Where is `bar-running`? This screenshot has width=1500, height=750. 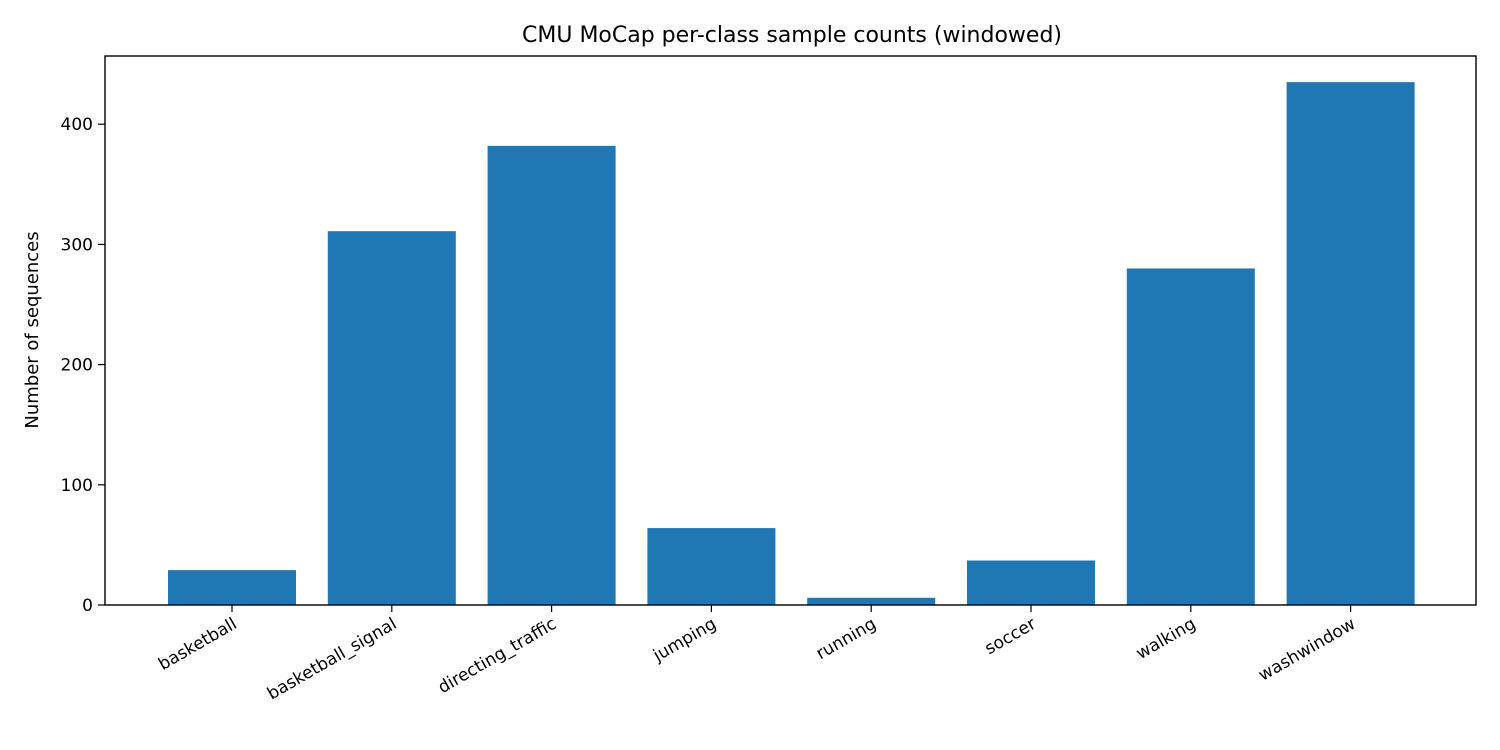
bar-running is located at coordinates (871, 601).